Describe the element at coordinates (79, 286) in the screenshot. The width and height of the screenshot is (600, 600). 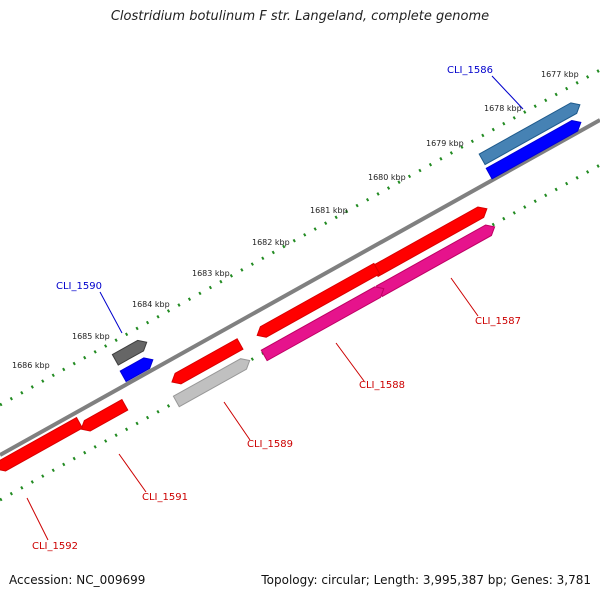
I see `gene-label-cli_1590: CLI_1590` at that location.